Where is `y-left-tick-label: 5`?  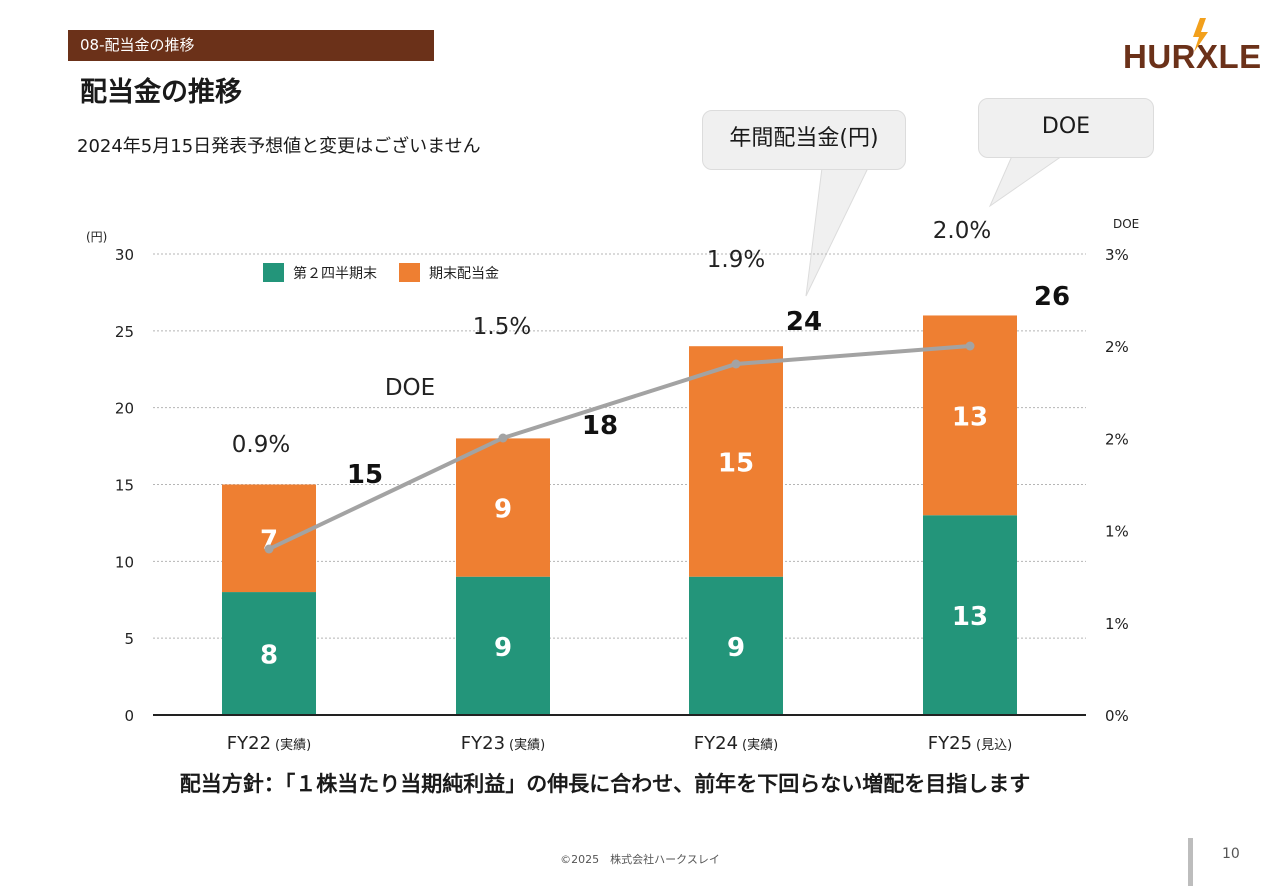 y-left-tick-label: 5 is located at coordinates (129, 639).